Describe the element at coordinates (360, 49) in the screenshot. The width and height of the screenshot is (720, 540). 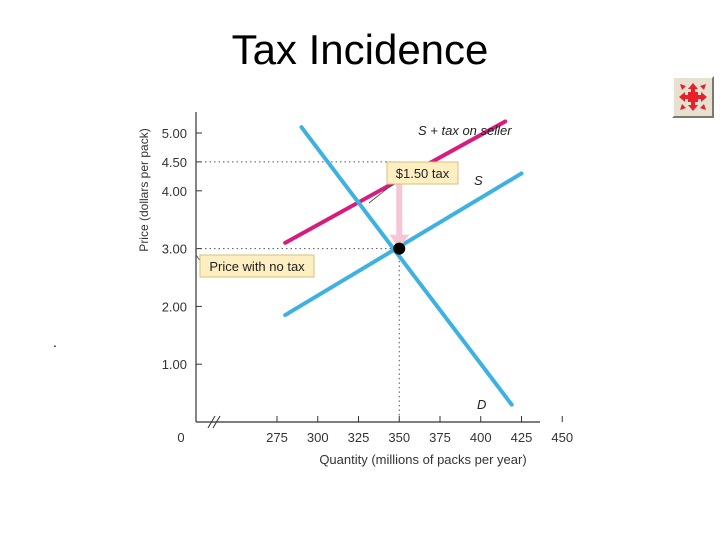
I see `slide-title: Tax Incidence` at that location.